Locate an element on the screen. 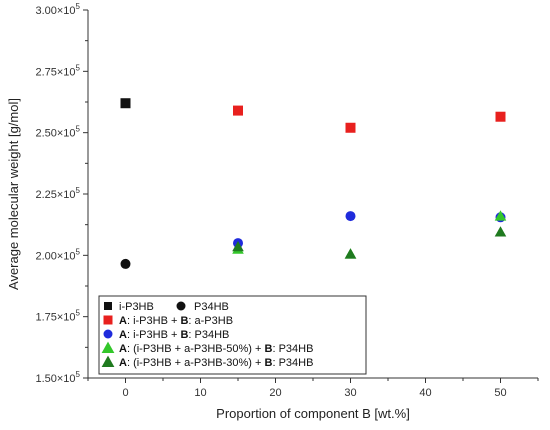 Image resolution: width=550 pixels, height=430 pixels. legend-label: A: i-P3HB + B: a-P3HB is located at coordinates (176, 321).